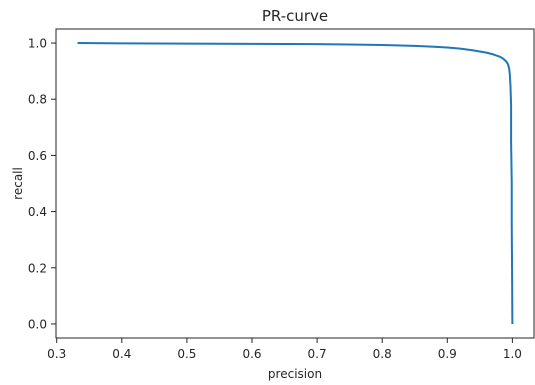 This screenshot has height=385, width=535. What do you see at coordinates (295, 16) in the screenshot?
I see `chart-title: PR-curve` at bounding box center [295, 16].